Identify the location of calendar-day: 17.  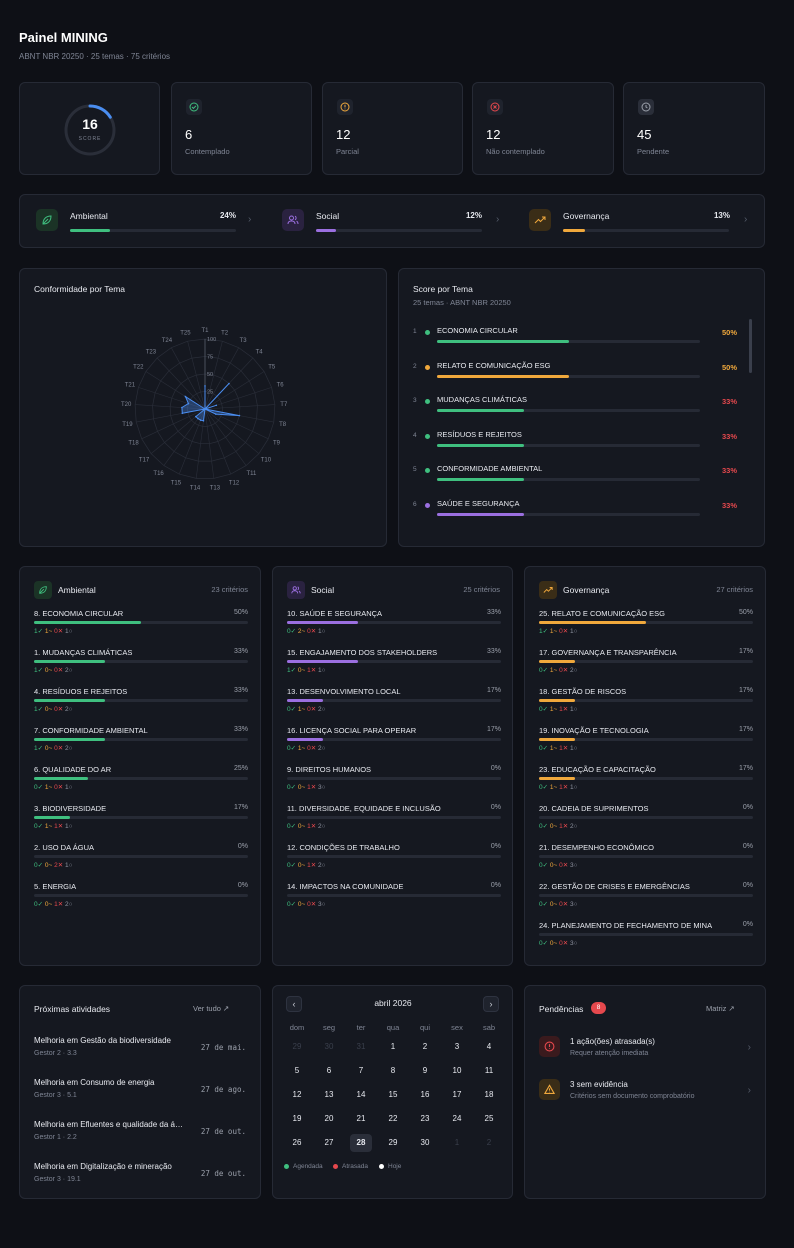
(457, 1094).